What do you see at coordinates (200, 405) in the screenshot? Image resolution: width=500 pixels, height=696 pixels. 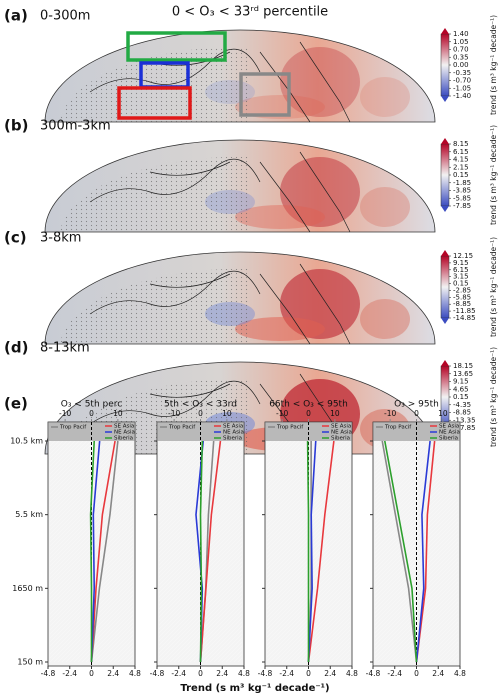 I see `subplot-title: 5th < O₃ < 33rd` at bounding box center [200, 405].